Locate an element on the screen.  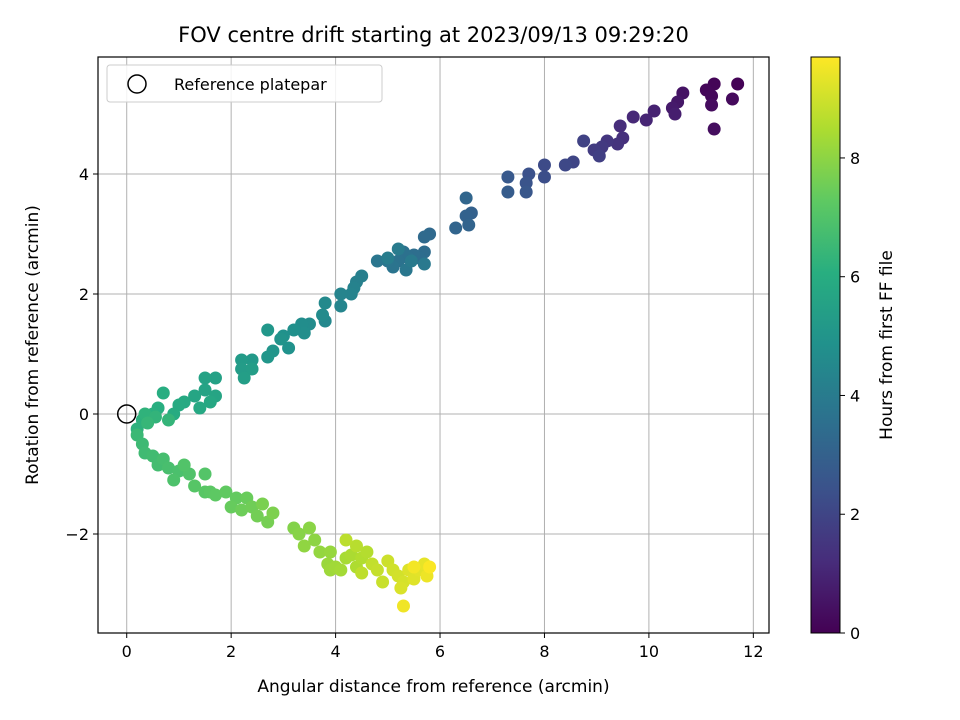
colorbar-tick-label: 0 is located at coordinates (855, 633).